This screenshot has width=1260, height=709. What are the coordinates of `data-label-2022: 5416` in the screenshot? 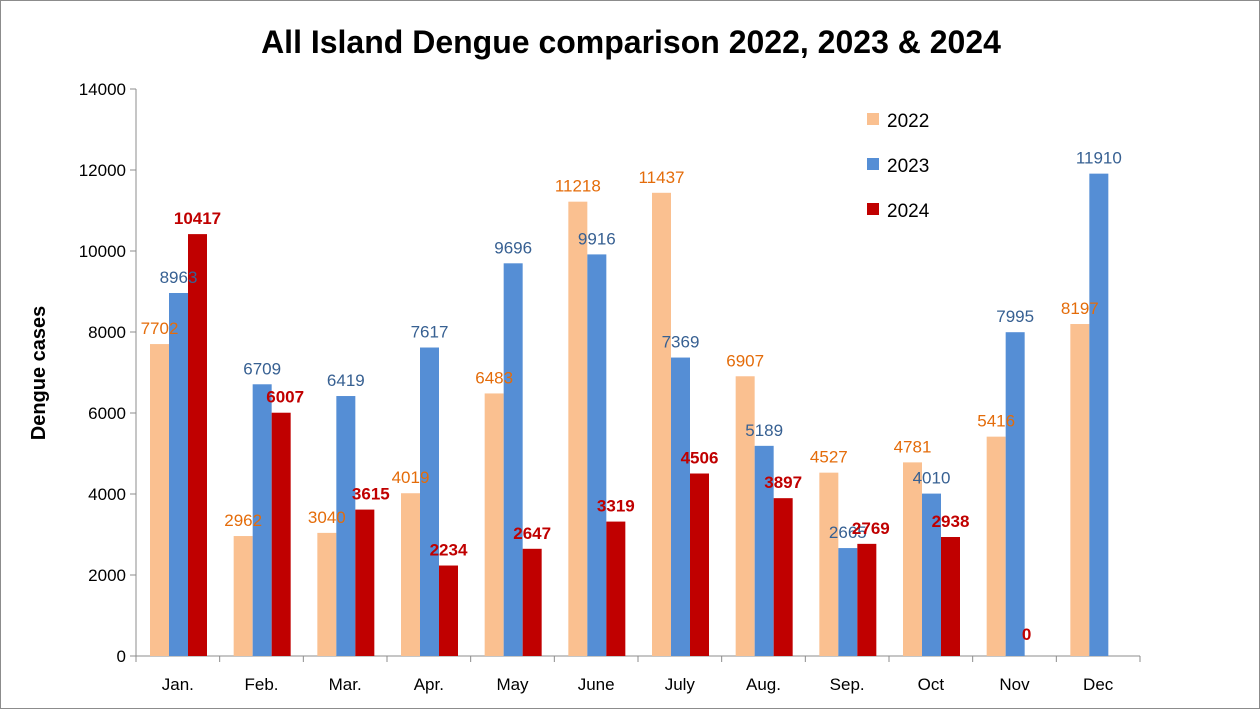 It's located at (996, 421).